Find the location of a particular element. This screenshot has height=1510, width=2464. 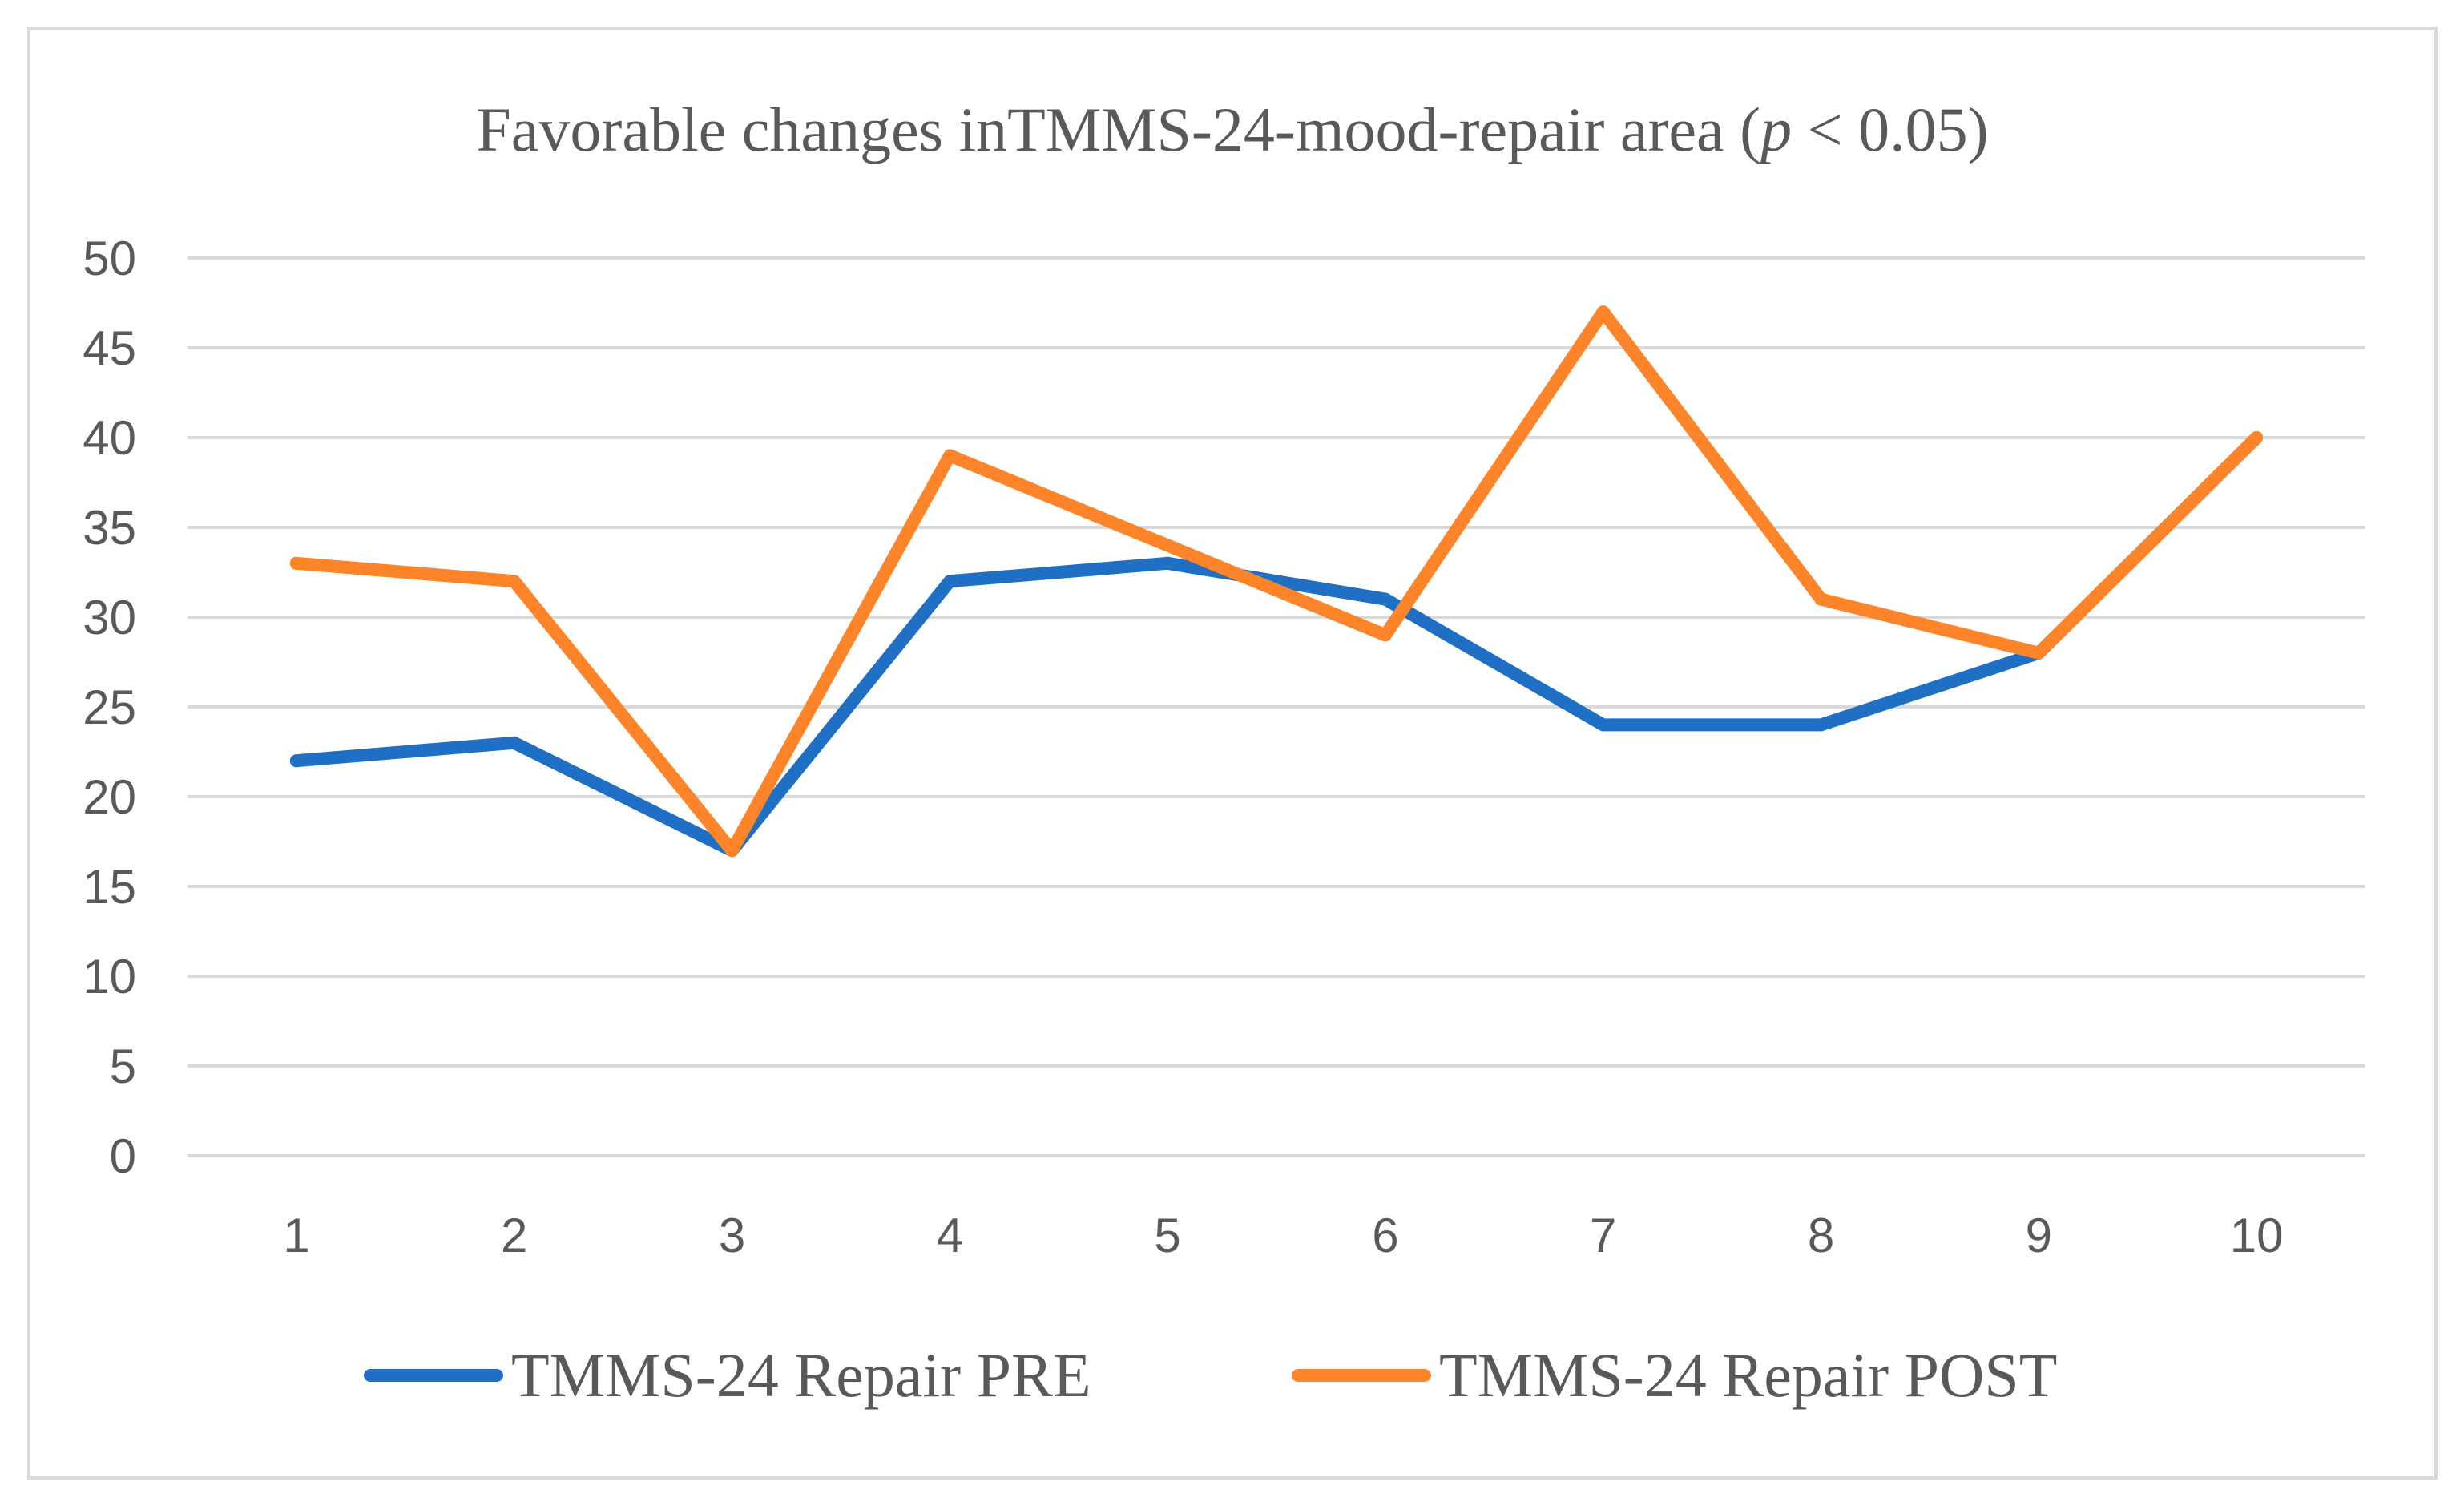

y-tick-label: 40 is located at coordinates (109, 438).